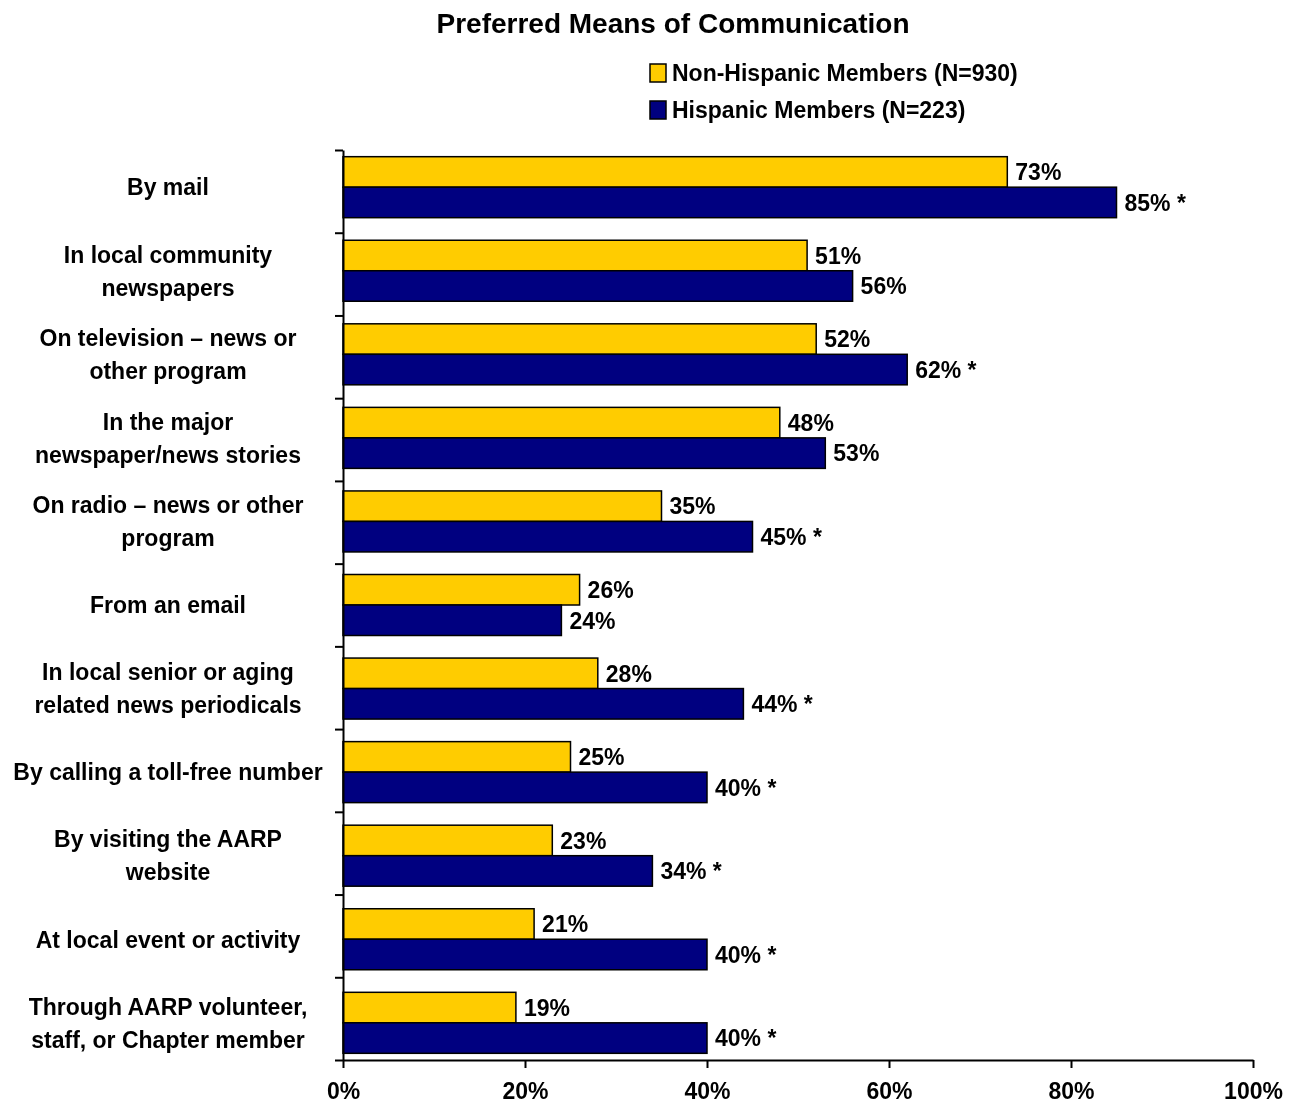  I want to click on y-tick-label: By calling a toll-free number, so click(168, 772).